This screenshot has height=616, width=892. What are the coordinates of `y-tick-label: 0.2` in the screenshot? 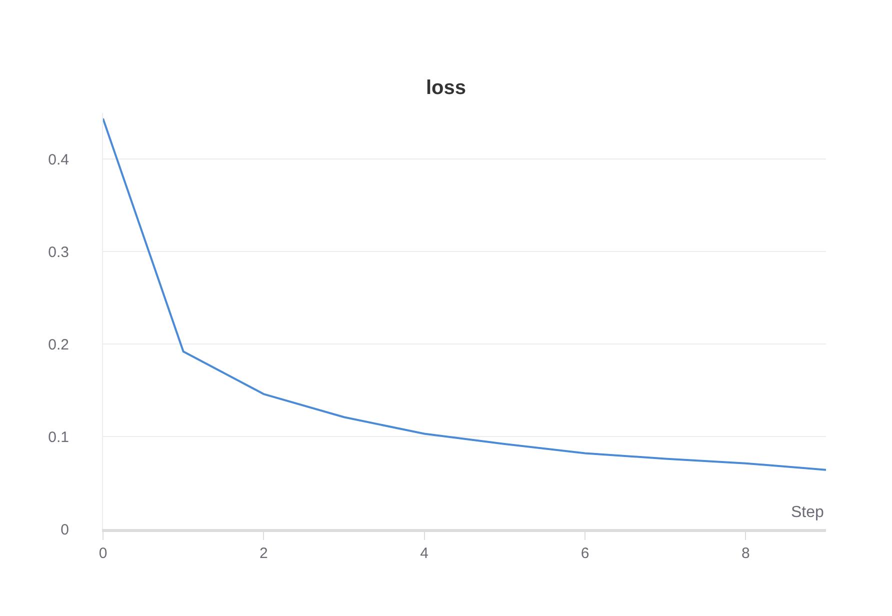 It's located at (58, 345).